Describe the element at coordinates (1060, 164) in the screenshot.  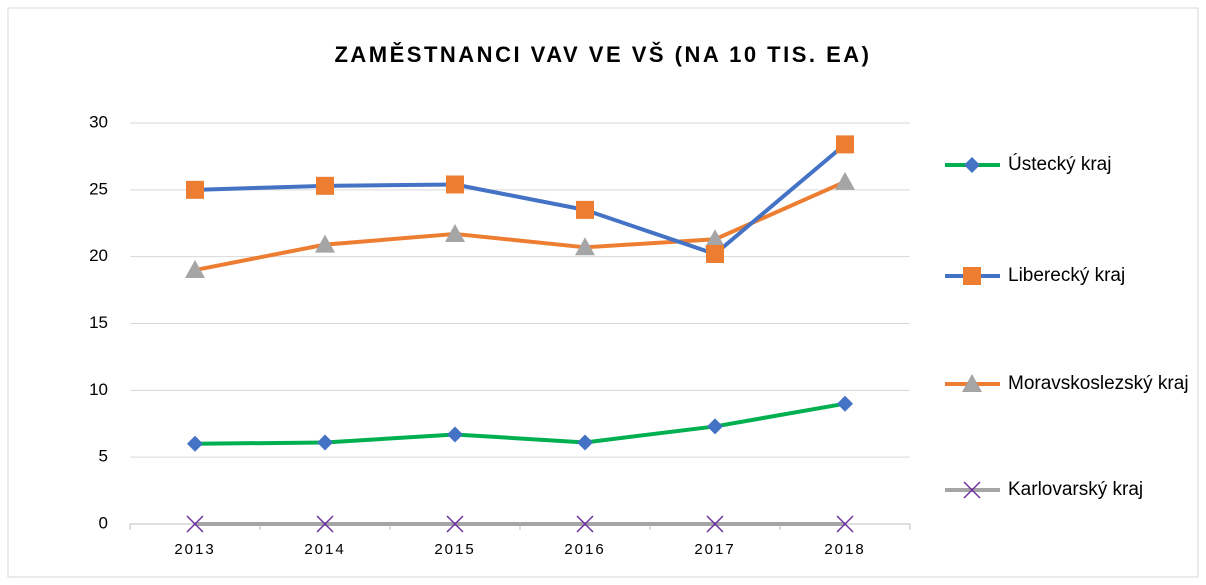
I see `legend-label: Ústecký kraj` at that location.